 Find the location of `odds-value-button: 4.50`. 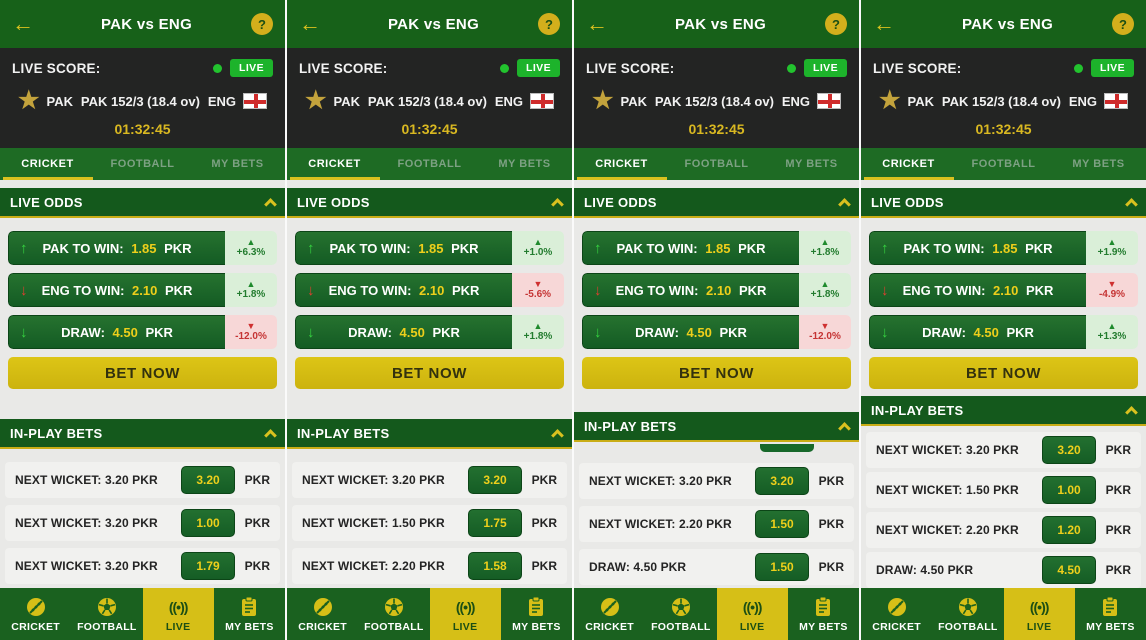

odds-value-button: 4.50 is located at coordinates (1069, 570).